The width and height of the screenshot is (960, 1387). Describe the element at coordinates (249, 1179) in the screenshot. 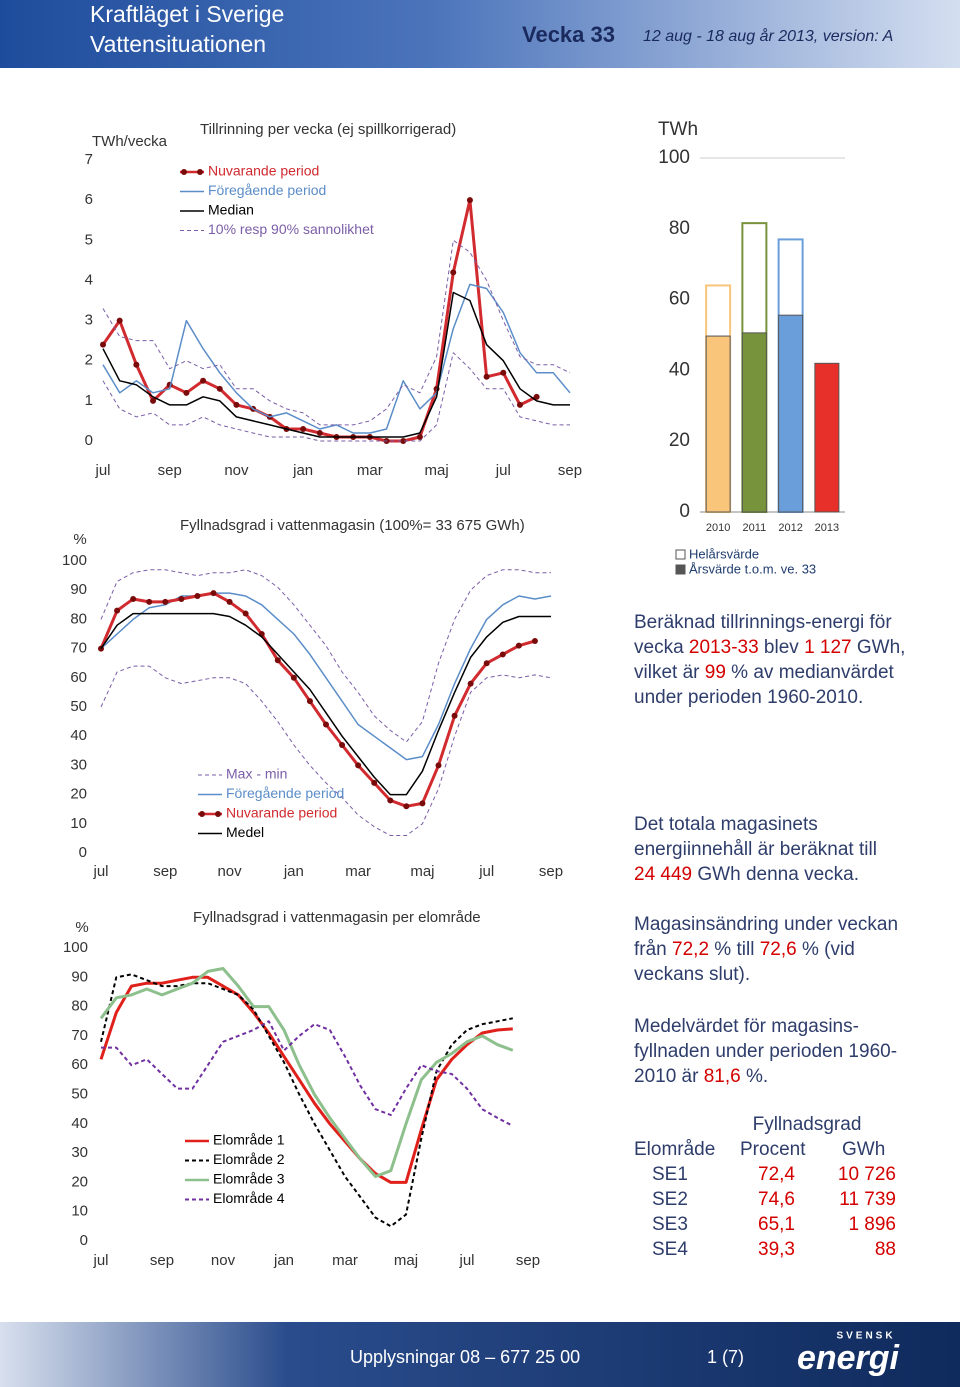

I see `legend-label: Elområde 3` at that location.